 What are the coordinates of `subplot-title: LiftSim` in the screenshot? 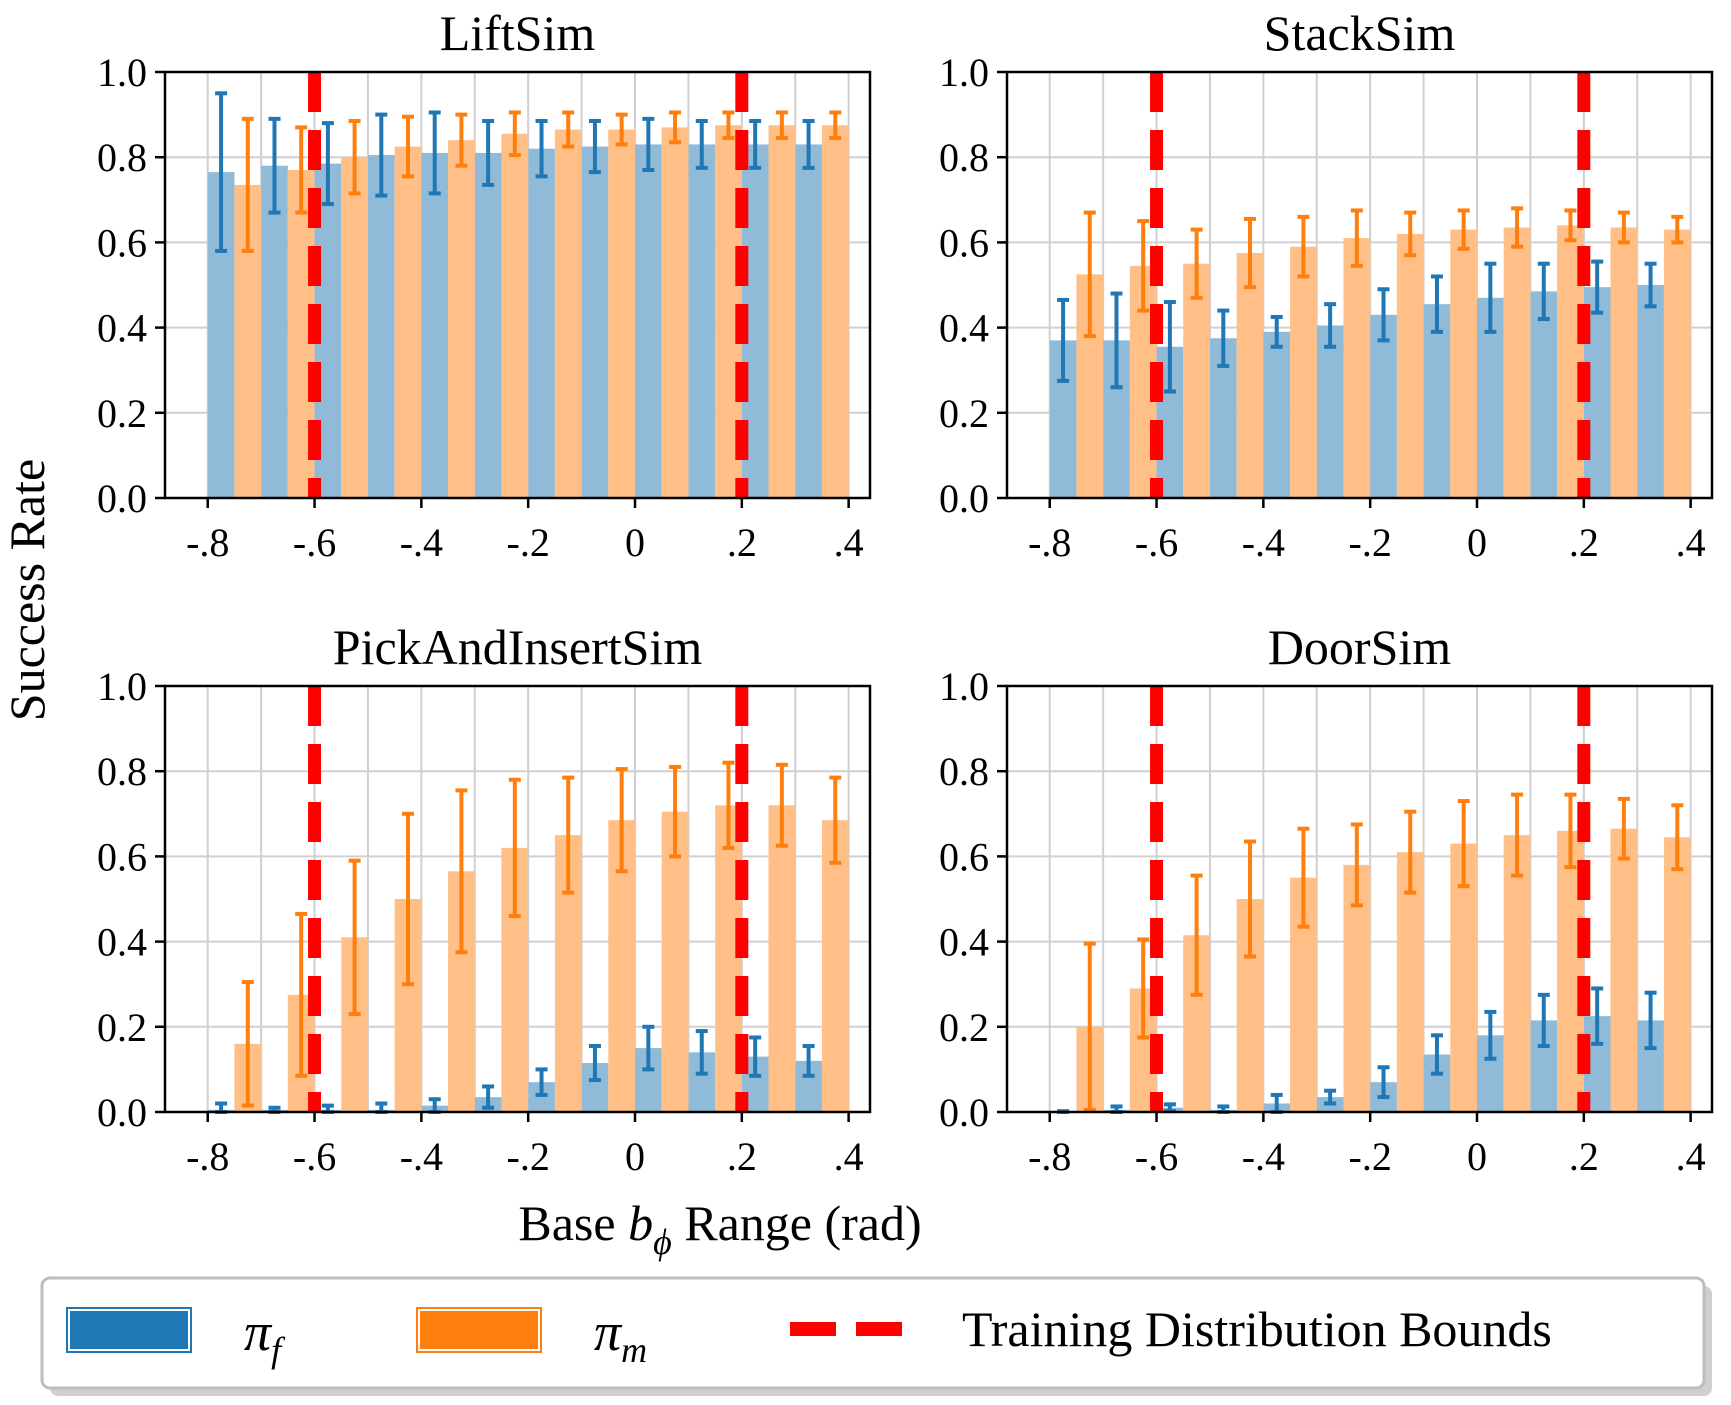 It's located at (518, 33).